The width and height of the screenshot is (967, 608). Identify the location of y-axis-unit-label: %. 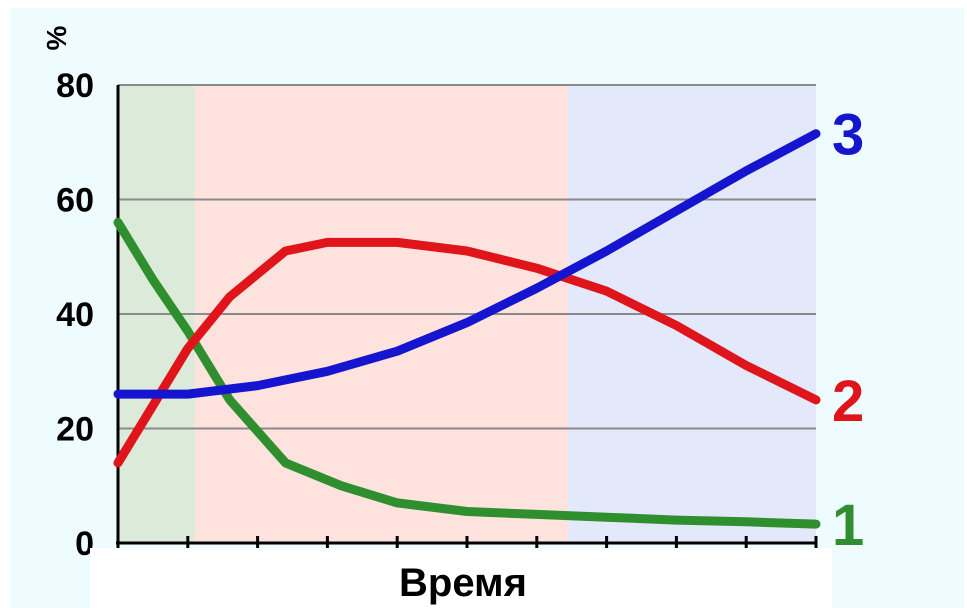
(56, 37).